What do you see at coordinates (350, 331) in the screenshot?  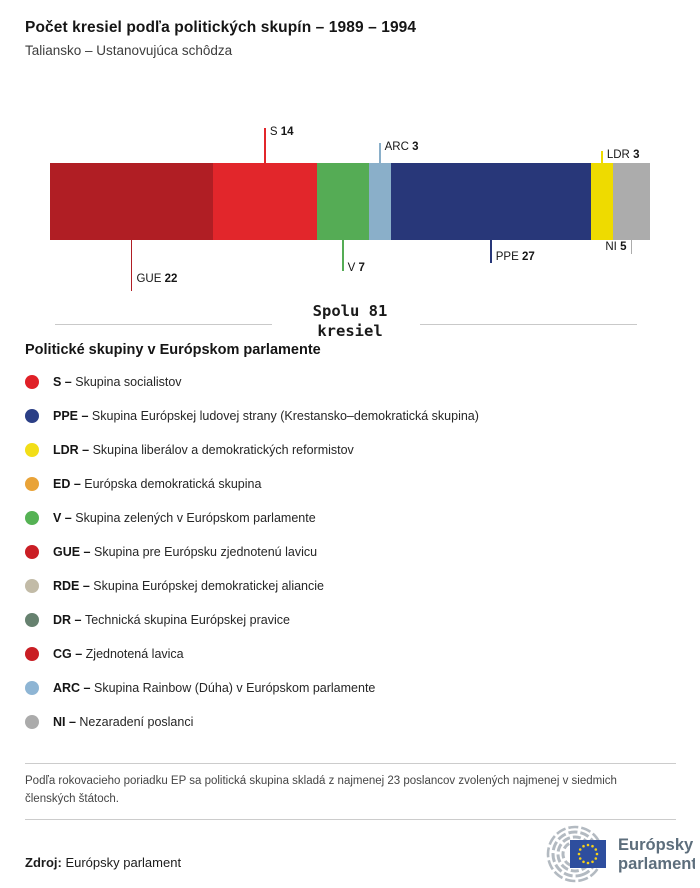 I see `total-seats-line2: kresiel` at bounding box center [350, 331].